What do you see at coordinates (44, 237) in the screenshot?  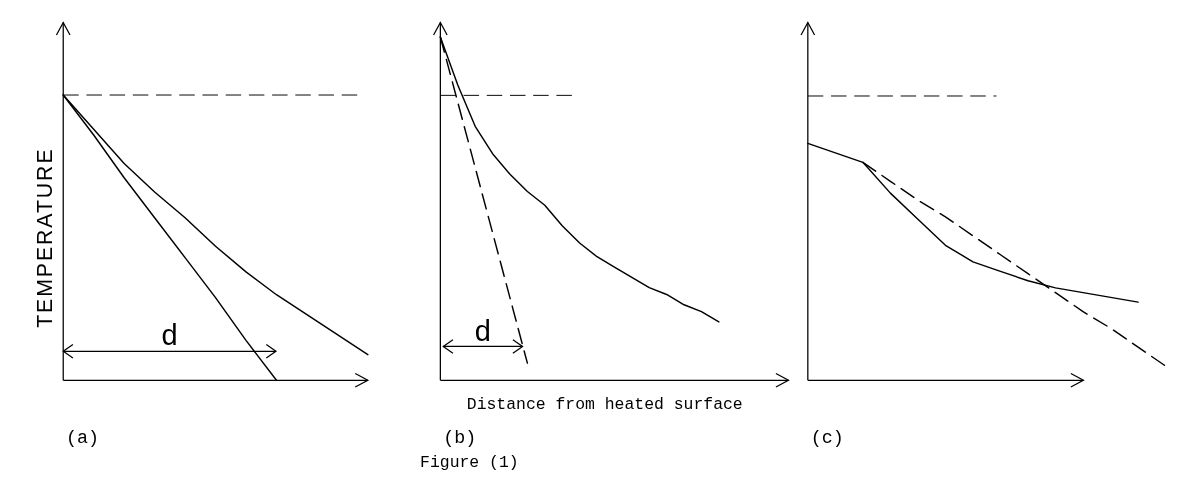 I see `y-axis-title: TEMPERATURE` at bounding box center [44, 237].